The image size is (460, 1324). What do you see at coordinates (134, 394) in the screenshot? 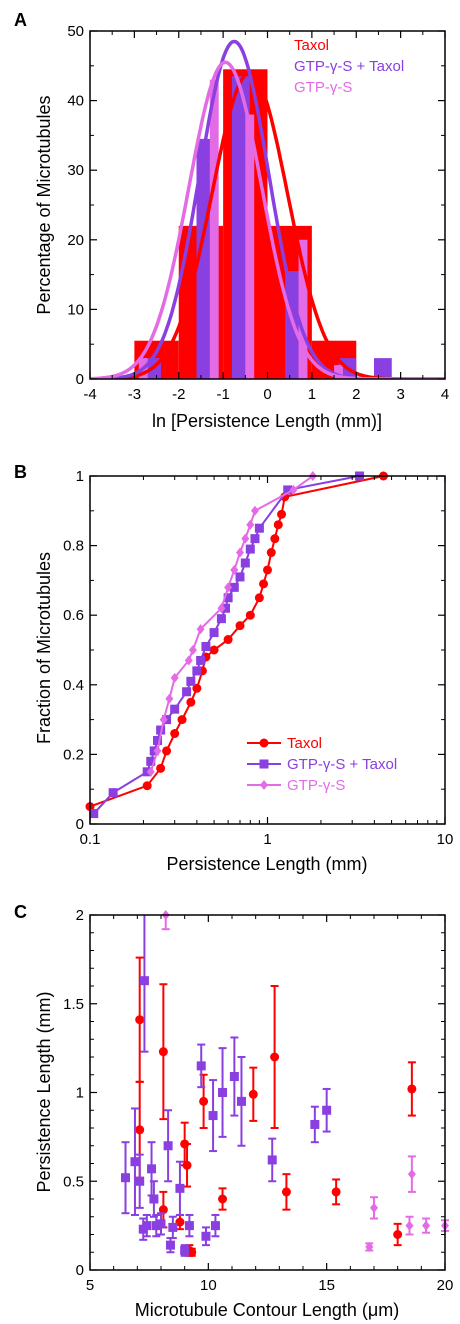
I see `x-tick-label-a-1: -3` at bounding box center [134, 394].